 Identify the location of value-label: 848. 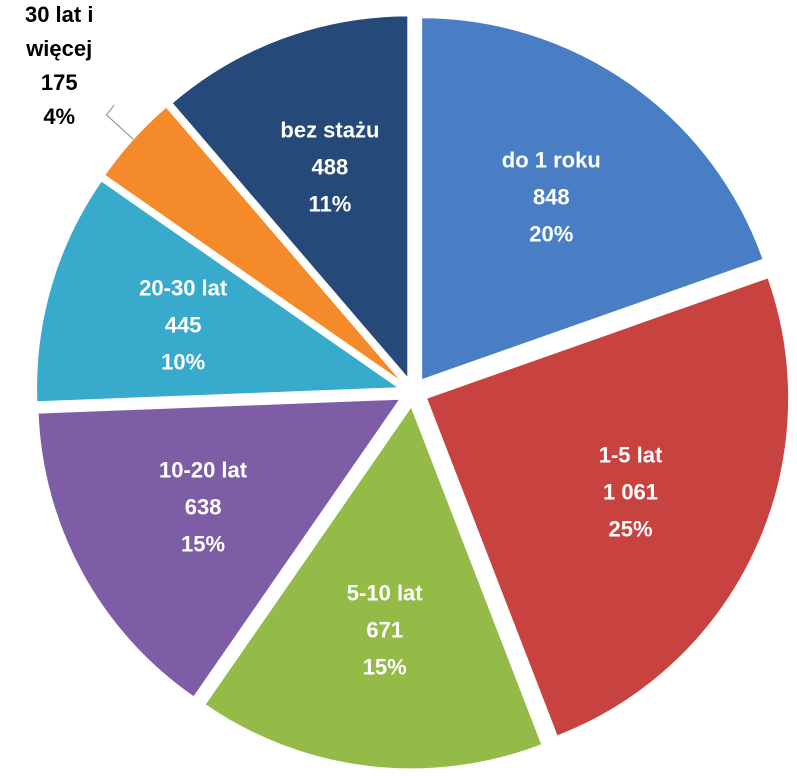
(551, 197).